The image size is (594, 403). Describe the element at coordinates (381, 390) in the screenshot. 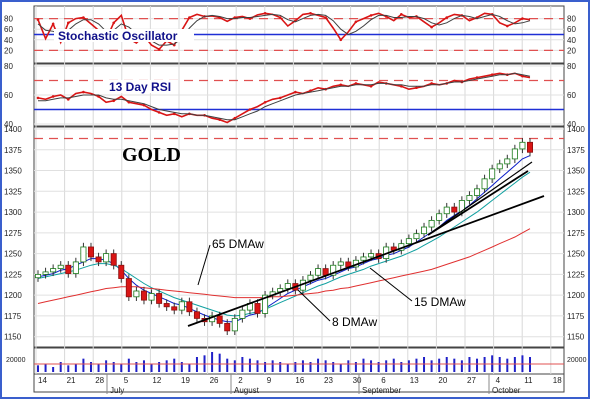

I see `x-month-label: September` at that location.